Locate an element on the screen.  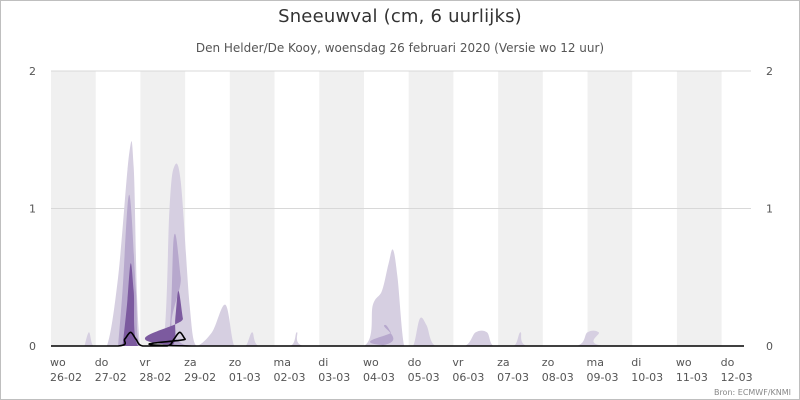
x-tick-date: 28-02 is located at coordinates (155, 377).